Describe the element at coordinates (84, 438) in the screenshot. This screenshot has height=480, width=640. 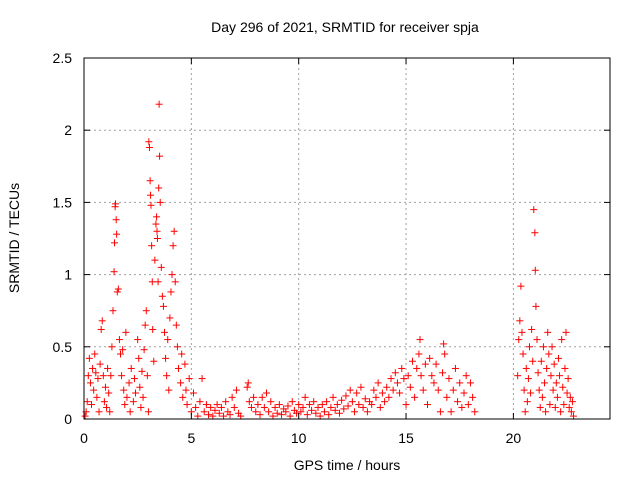
I see `x-tick-label: 0` at that location.